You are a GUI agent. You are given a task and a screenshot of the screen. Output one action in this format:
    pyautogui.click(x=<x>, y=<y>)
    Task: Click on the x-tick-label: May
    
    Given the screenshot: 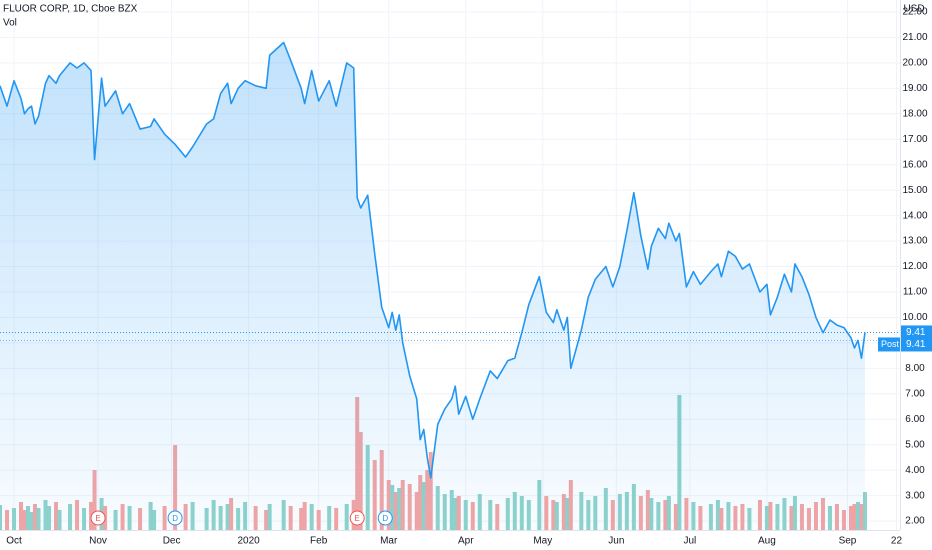 What is the action you would take?
    pyautogui.click(x=542, y=541)
    